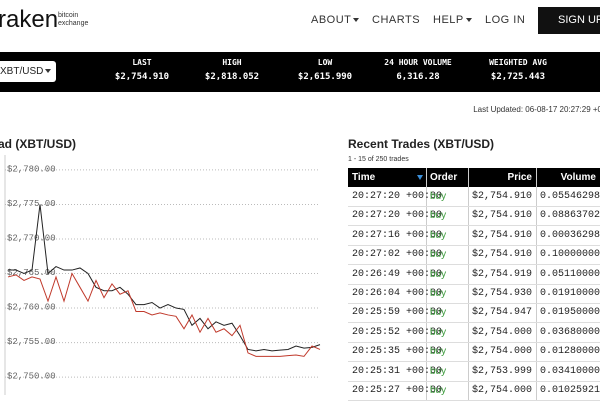 This screenshot has height=401, width=600. I want to click on chart-title: ad (XBT/USD), so click(38, 144).